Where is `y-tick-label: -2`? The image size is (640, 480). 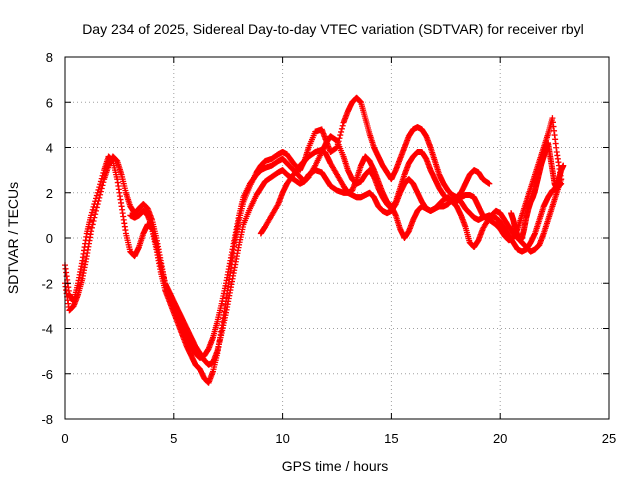
y-tick-label: -2 is located at coordinates (47, 283).